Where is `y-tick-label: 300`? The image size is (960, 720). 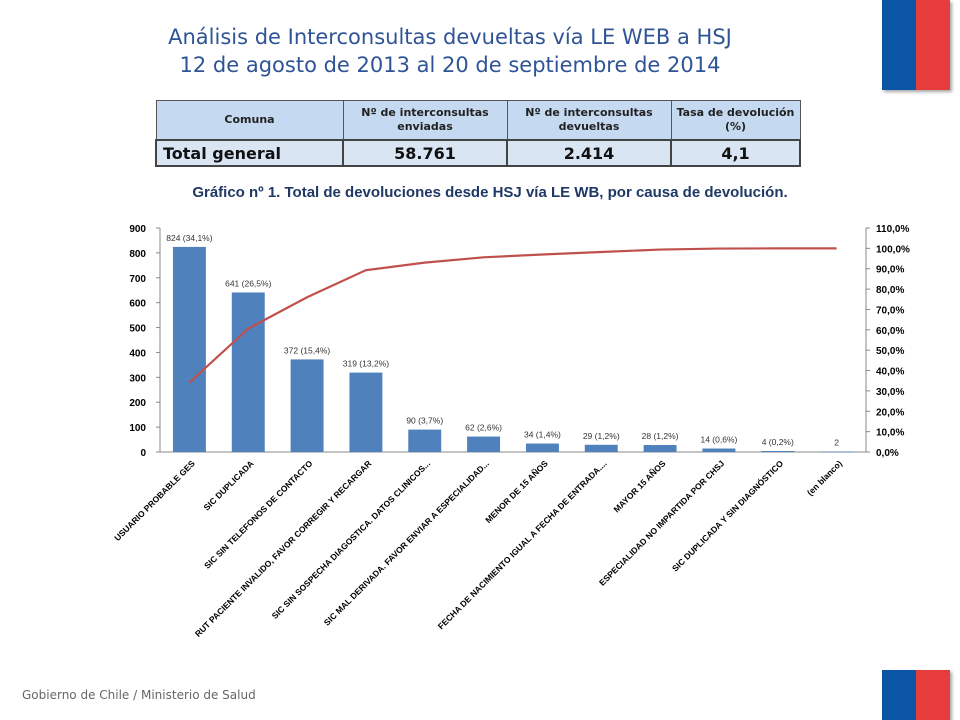 y-tick-label: 300 is located at coordinates (137, 378).